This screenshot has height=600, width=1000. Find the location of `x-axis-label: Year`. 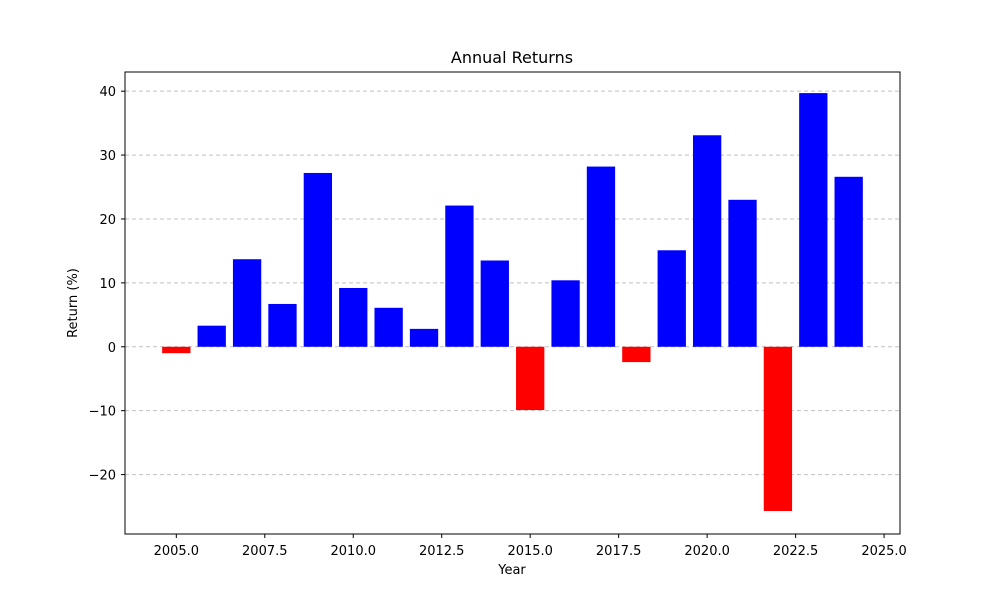

x-axis-label: Year is located at coordinates (511, 570).